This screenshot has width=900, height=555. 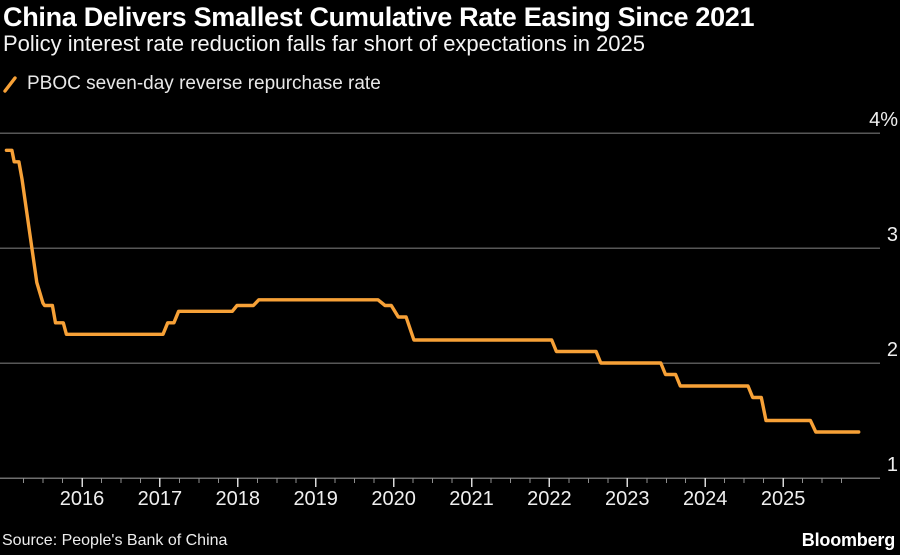 What do you see at coordinates (549, 499) in the screenshot?
I see `x-axis-year-label: 2022` at bounding box center [549, 499].